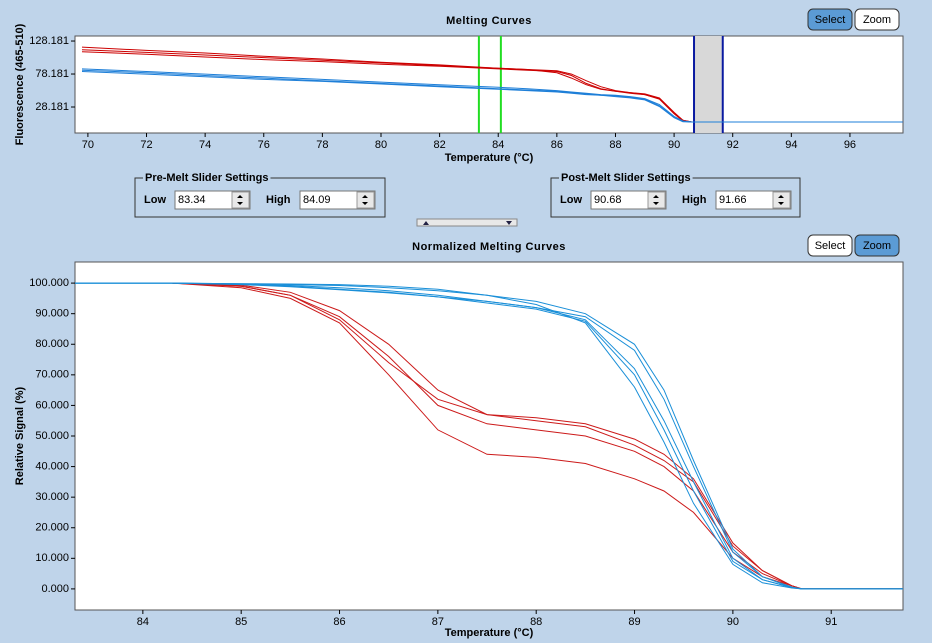 The width and height of the screenshot is (932, 643). Describe the element at coordinates (52, 528) in the screenshot. I see `y-tick-label: 20.000` at that location.